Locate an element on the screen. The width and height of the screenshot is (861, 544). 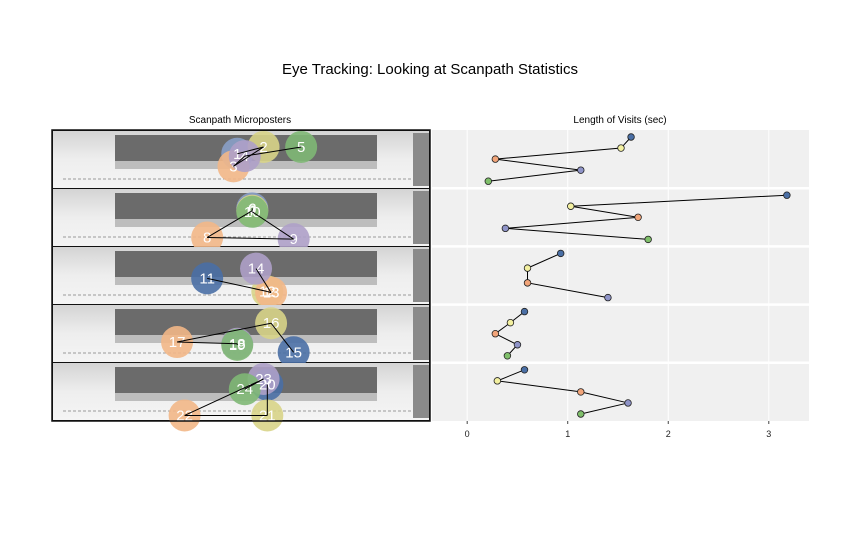
fixation-label: 19 is located at coordinates (237, 345).